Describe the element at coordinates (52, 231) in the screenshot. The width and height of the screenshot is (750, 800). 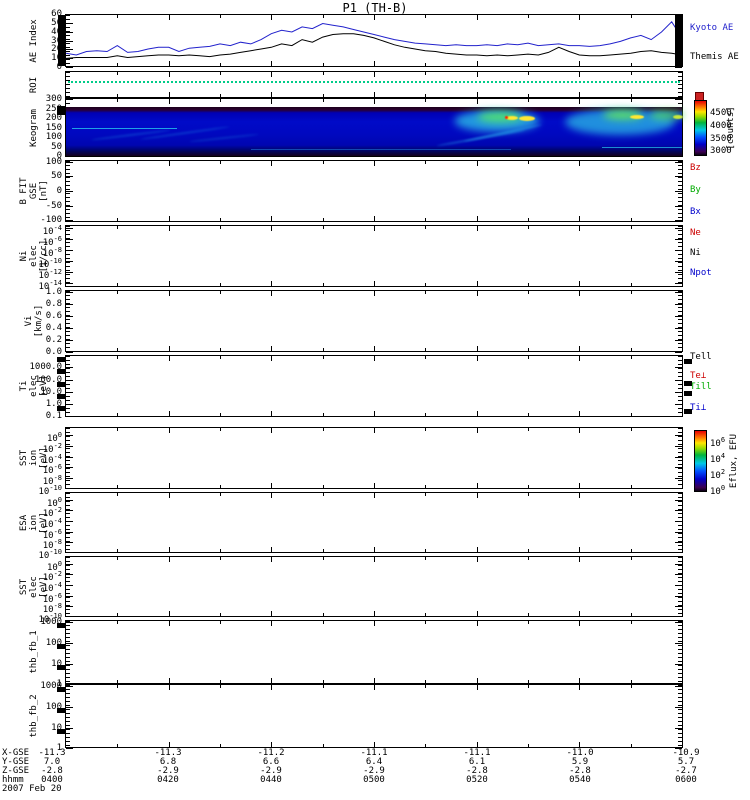
I see `ytick-label: 10⁻⁴` at that location.